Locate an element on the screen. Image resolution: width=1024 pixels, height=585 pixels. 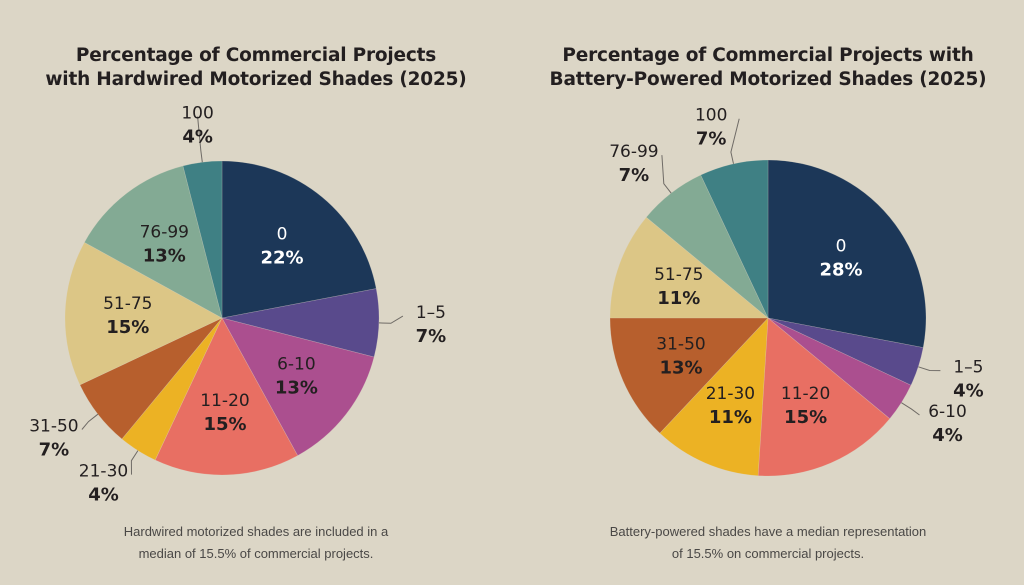
battery-slice-category-label: 1–5 is located at coordinates (968, 368).